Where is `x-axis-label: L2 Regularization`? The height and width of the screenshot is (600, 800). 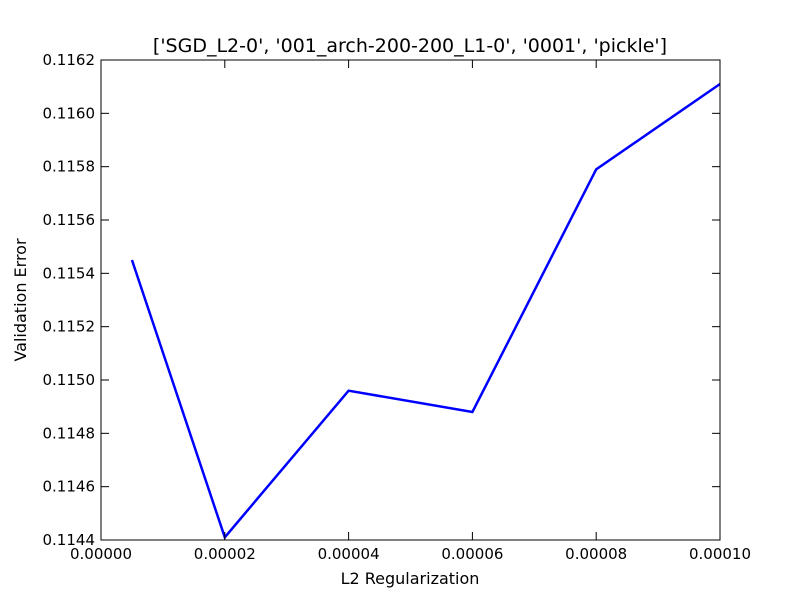
x-axis-label: L2 Regularization is located at coordinates (410, 578).